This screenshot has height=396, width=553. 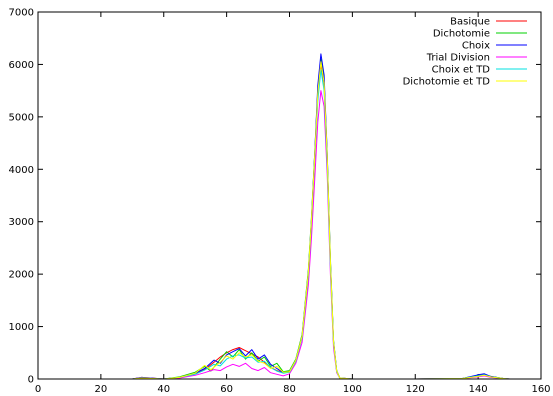 What do you see at coordinates (461, 34) in the screenshot?
I see `legend-label: Dichotomie` at bounding box center [461, 34].